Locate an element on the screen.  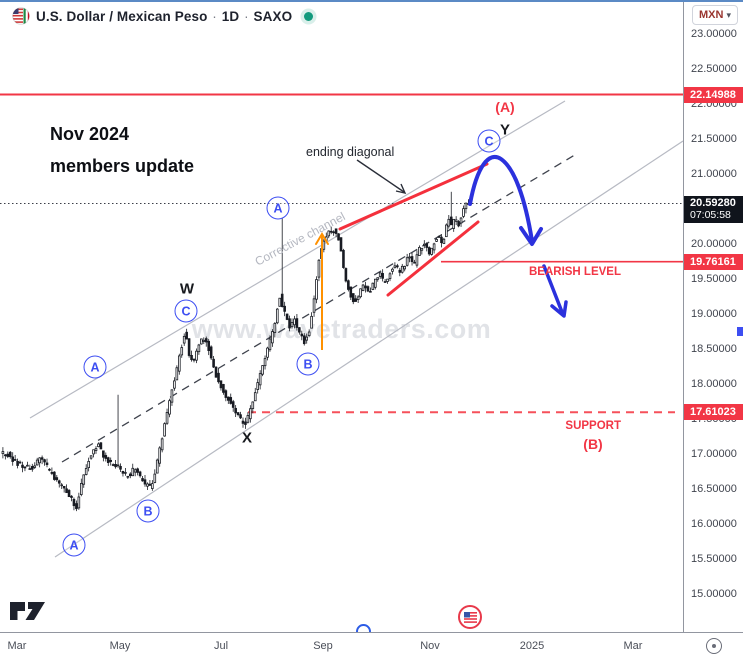
price-tick: 17.00000 is located at coordinates (714, 454).